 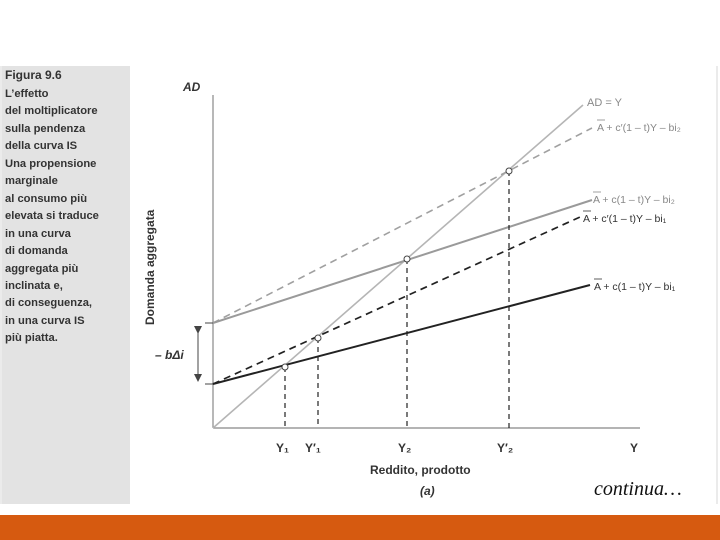 What do you see at coordinates (634, 200) in the screenshot?
I see `label-low-c-top: A + c(1 – t)Y – bi₂` at bounding box center [634, 200].